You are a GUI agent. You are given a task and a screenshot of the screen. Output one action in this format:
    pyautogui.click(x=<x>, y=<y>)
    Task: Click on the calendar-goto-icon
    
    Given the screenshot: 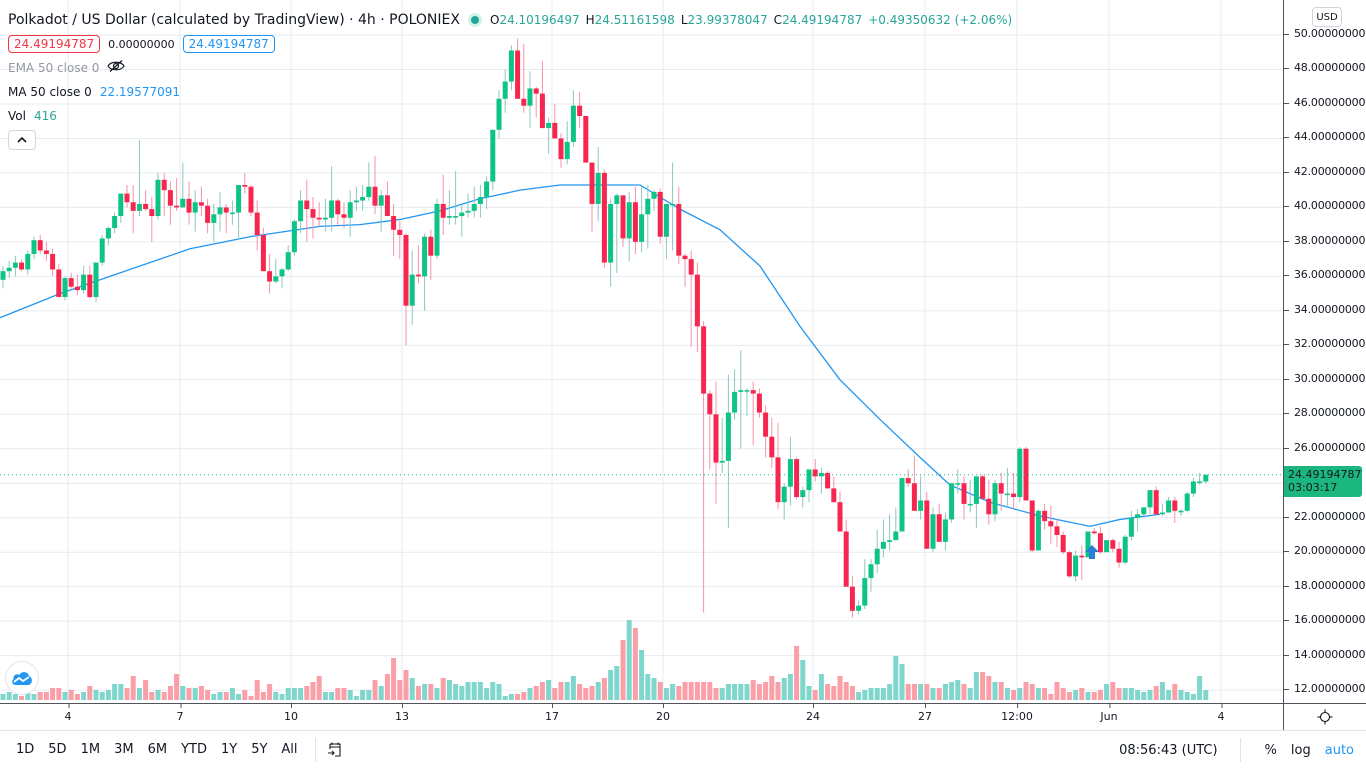 What is the action you would take?
    pyautogui.click(x=334, y=749)
    